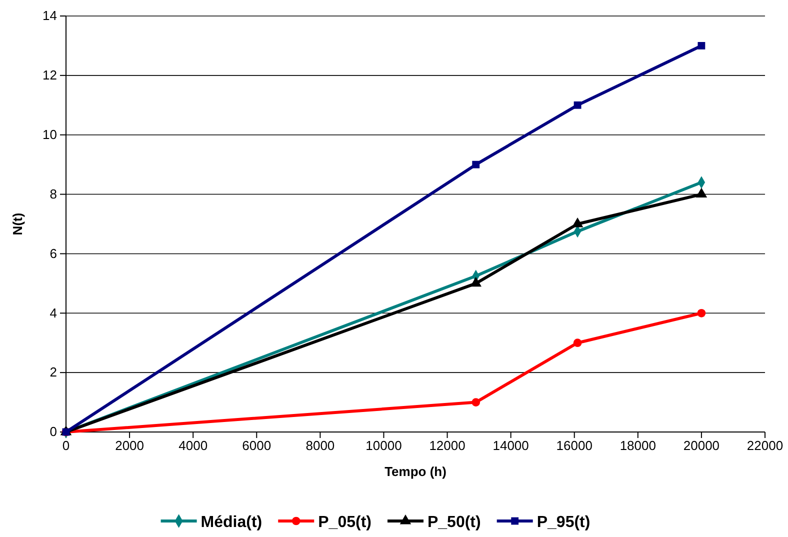 Image resolution: width=788 pixels, height=537 pixels. I want to click on x-tick-label: 4000, so click(193, 446).